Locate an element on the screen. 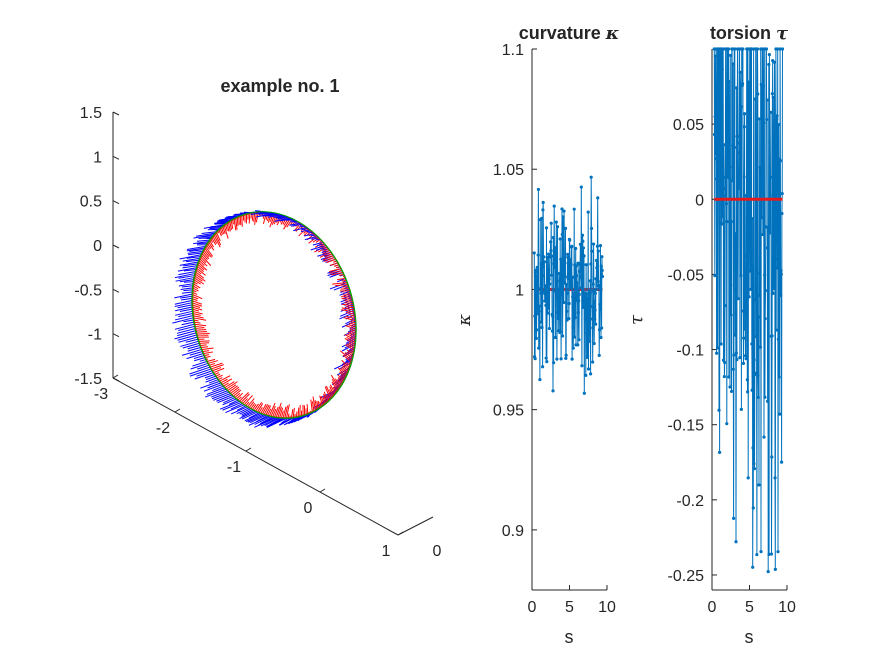 This screenshot has width=875, height=656. x-tick is located at coordinates (248, 449).